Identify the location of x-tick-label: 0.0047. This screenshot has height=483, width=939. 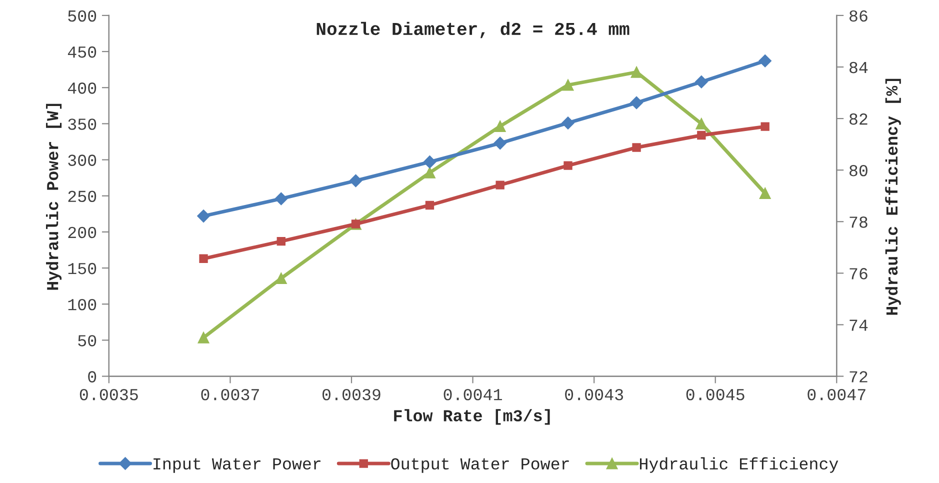
(837, 394).